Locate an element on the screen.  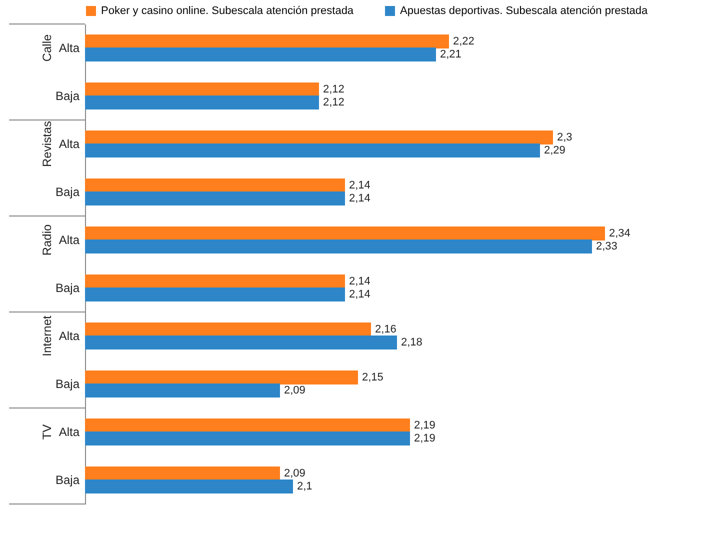
text: Radio is located at coordinates (47, 240).